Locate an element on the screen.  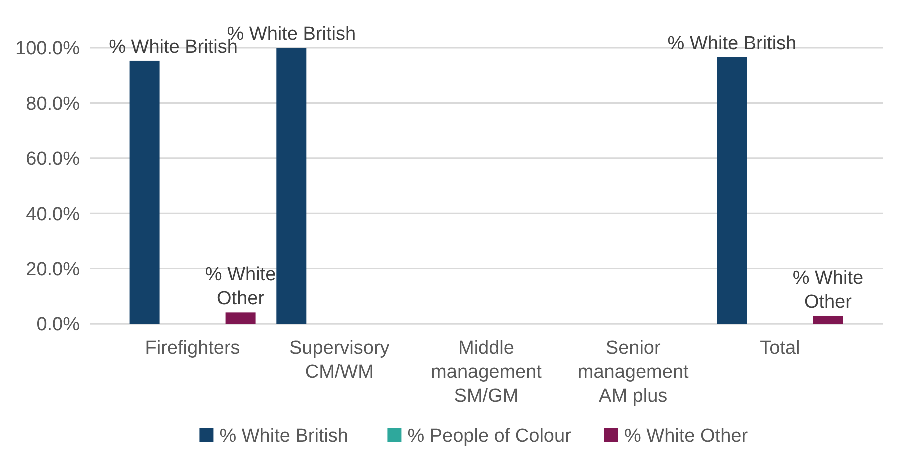
y-tick-label: 80.0% is located at coordinates (53, 104).